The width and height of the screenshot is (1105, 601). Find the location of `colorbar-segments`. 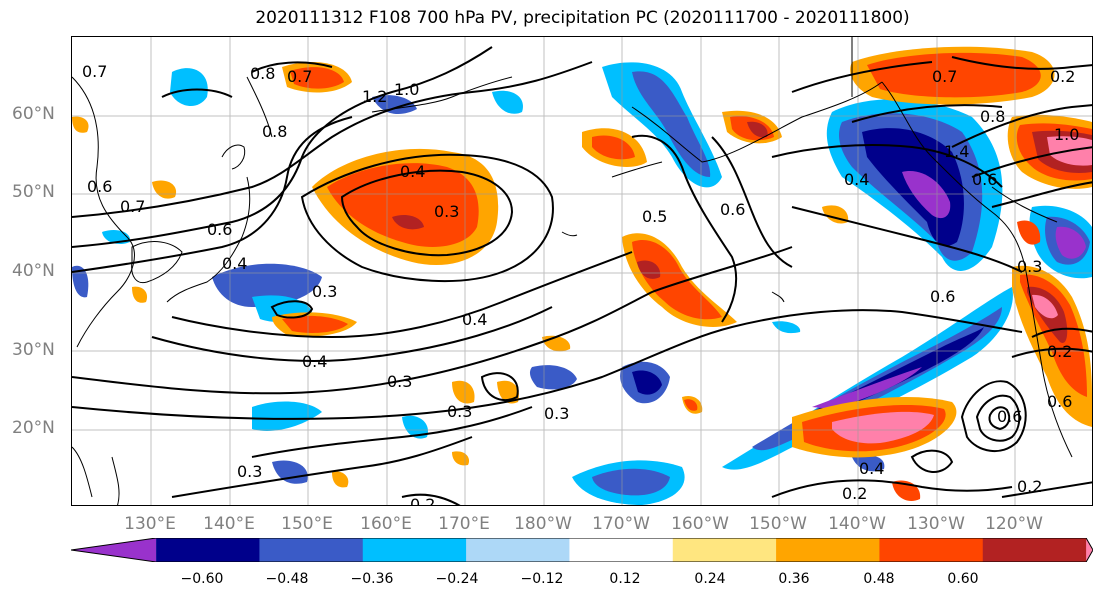

colorbar-segments is located at coordinates (582, 550).